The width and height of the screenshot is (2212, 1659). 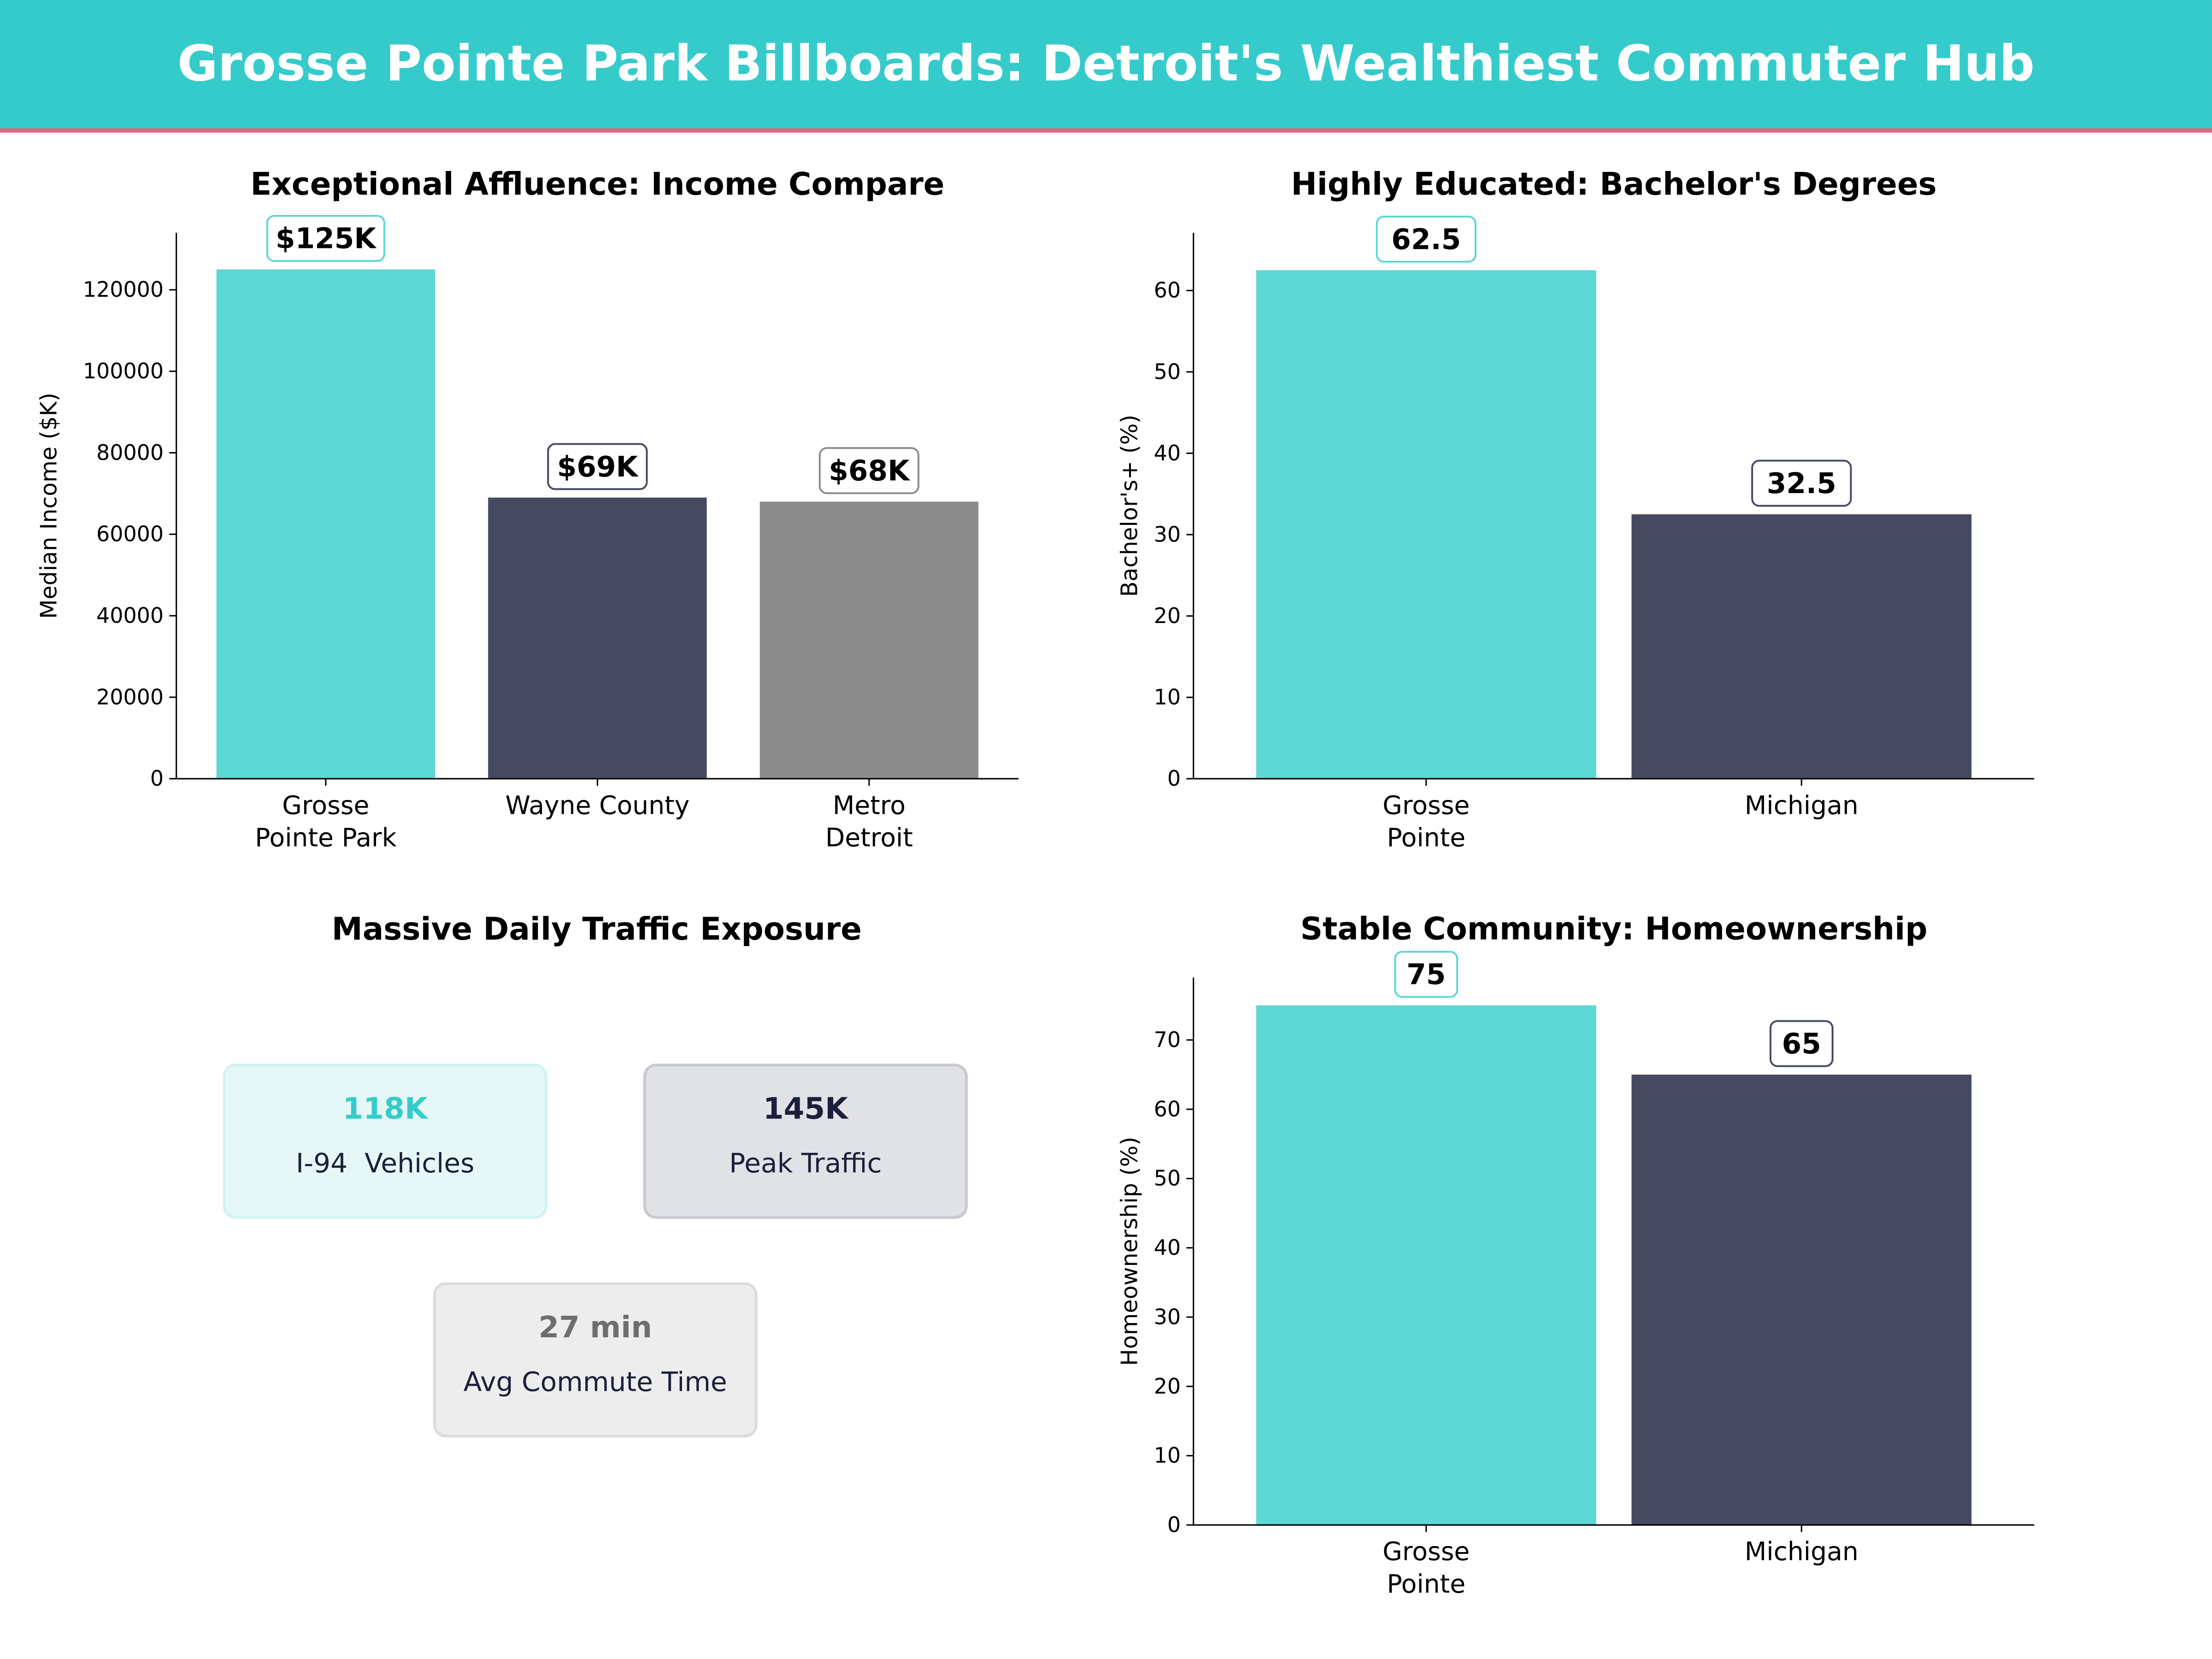 I want to click on data-label: $125K, so click(x=326, y=239).